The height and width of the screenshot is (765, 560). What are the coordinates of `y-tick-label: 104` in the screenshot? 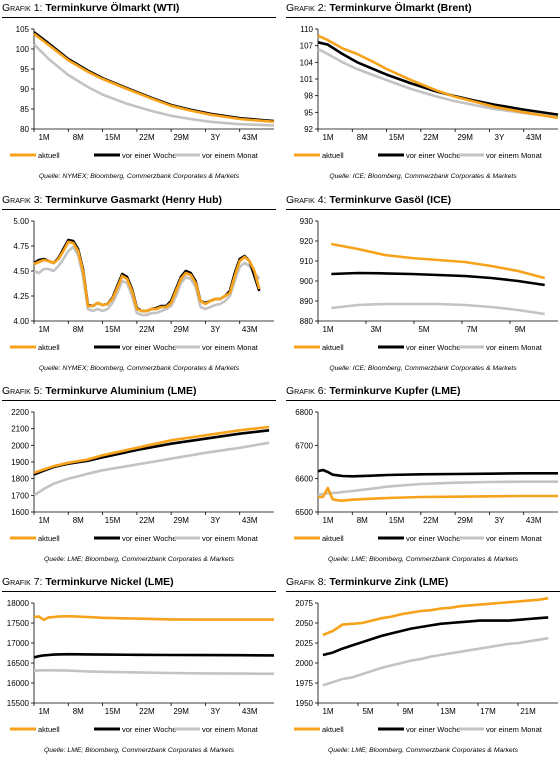 It's located at (307, 62).